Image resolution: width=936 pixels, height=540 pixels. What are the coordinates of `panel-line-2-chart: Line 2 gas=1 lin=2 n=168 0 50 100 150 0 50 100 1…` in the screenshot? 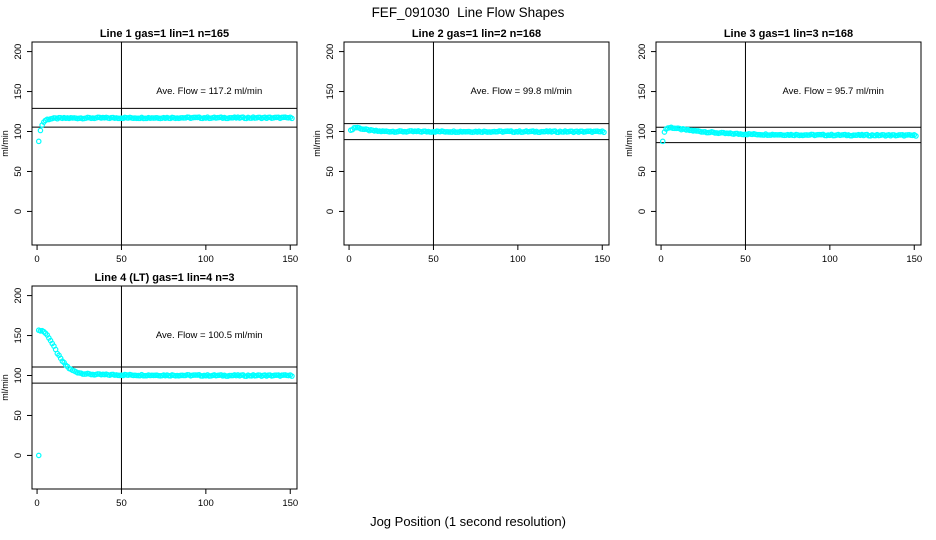 It's located at (461, 146).